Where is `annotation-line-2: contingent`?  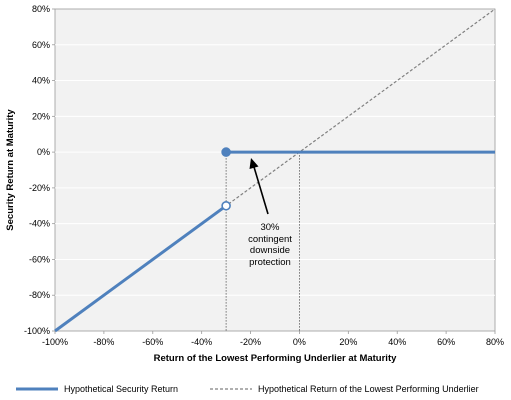 annotation-line-2: contingent is located at coordinates (270, 239).